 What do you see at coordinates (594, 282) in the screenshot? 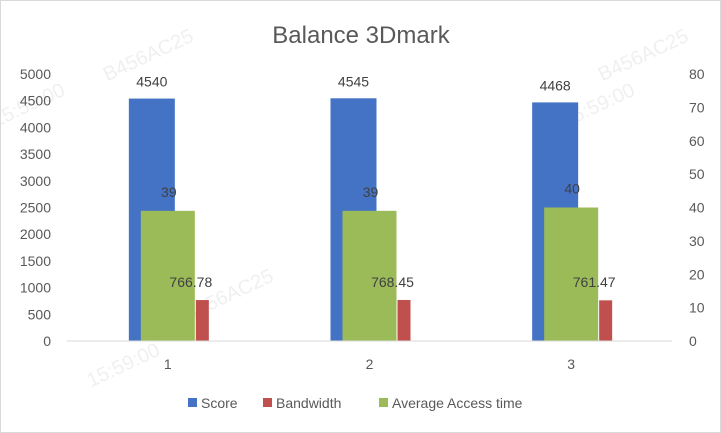
I see `data-label-bandwidth: 761.47` at bounding box center [594, 282].